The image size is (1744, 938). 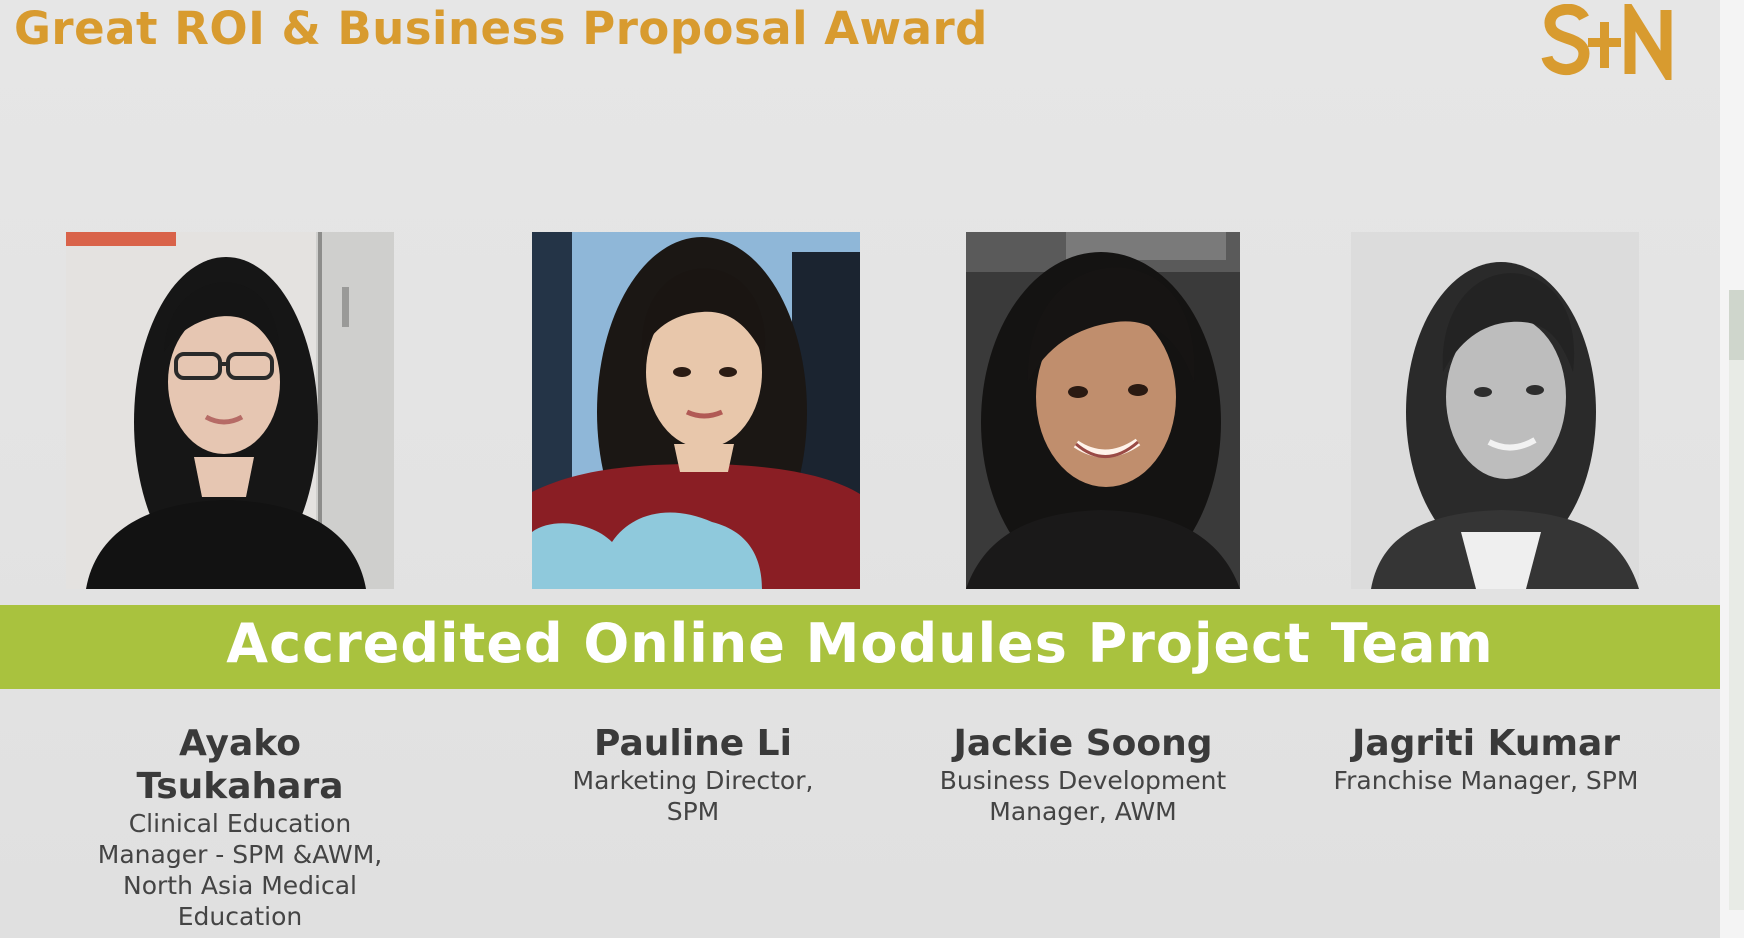 What do you see at coordinates (240, 854) in the screenshot?
I see `member-role: Manager - SPM &AWM,` at bounding box center [240, 854].